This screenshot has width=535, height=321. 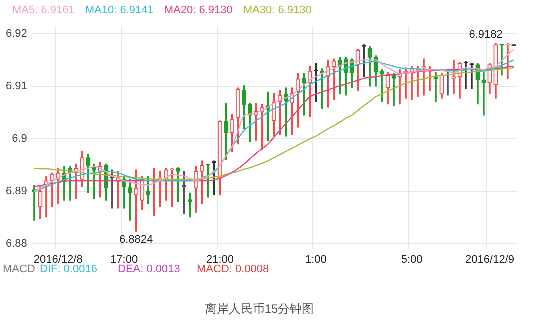 I want to click on x-tick-label: 5:00, so click(x=412, y=260).